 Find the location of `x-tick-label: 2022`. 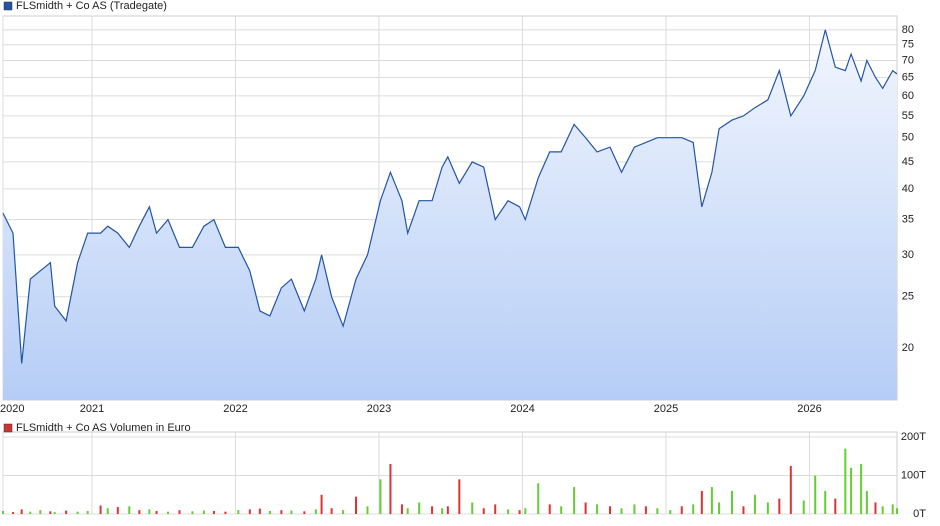

x-tick-label: 2022 is located at coordinates (235, 409).